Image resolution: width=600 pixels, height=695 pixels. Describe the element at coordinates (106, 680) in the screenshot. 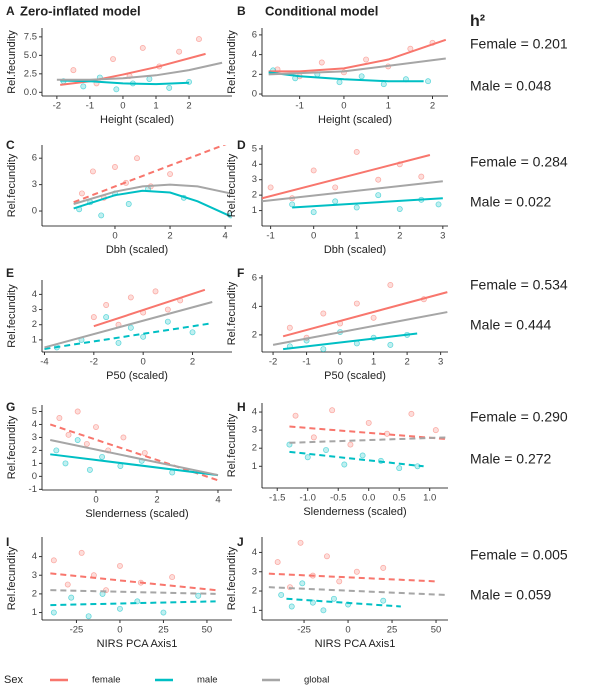

I see `legend-label: female` at that location.